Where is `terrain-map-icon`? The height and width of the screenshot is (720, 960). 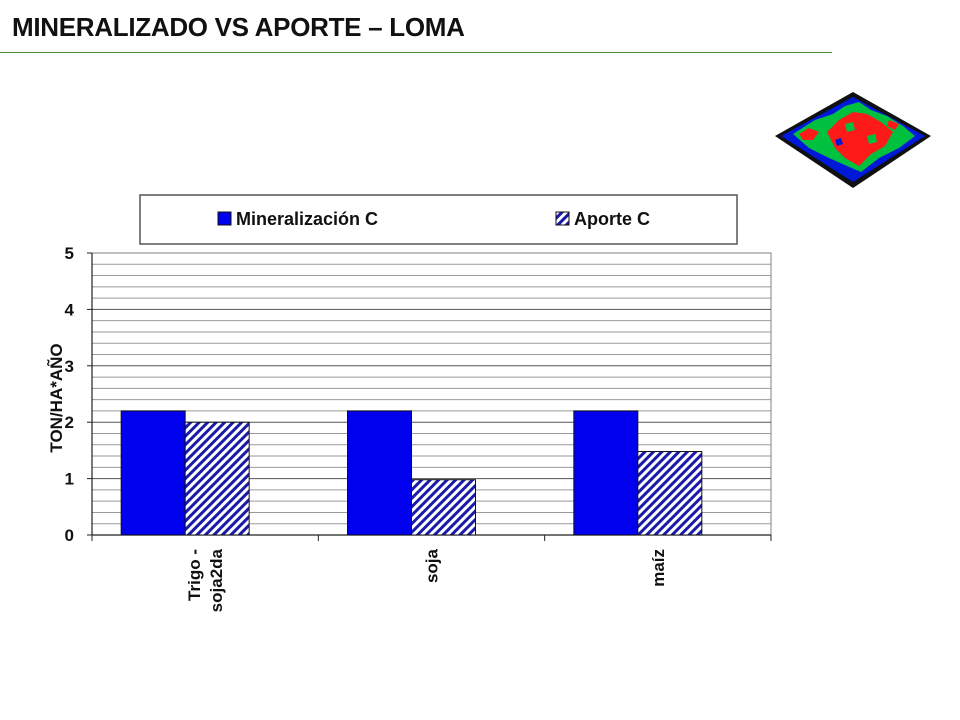
terrain-map-icon is located at coordinates (853, 140).